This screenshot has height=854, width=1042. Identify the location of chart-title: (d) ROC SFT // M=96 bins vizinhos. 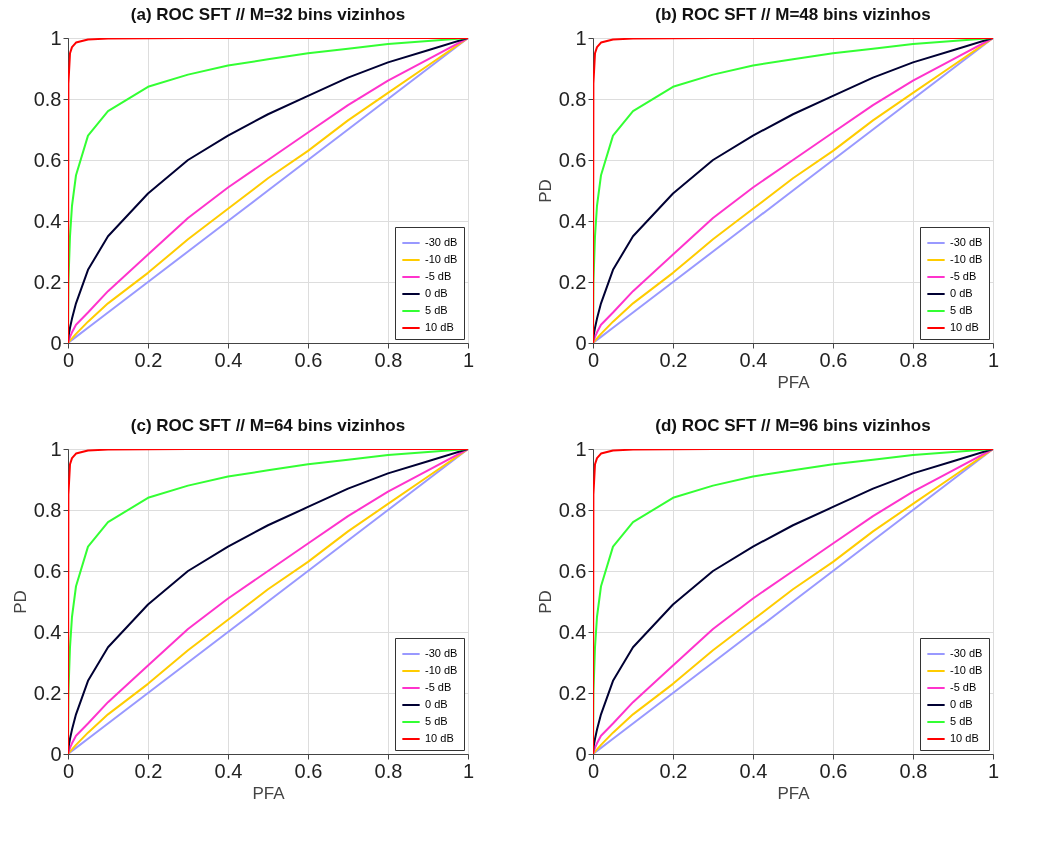
(793, 425).